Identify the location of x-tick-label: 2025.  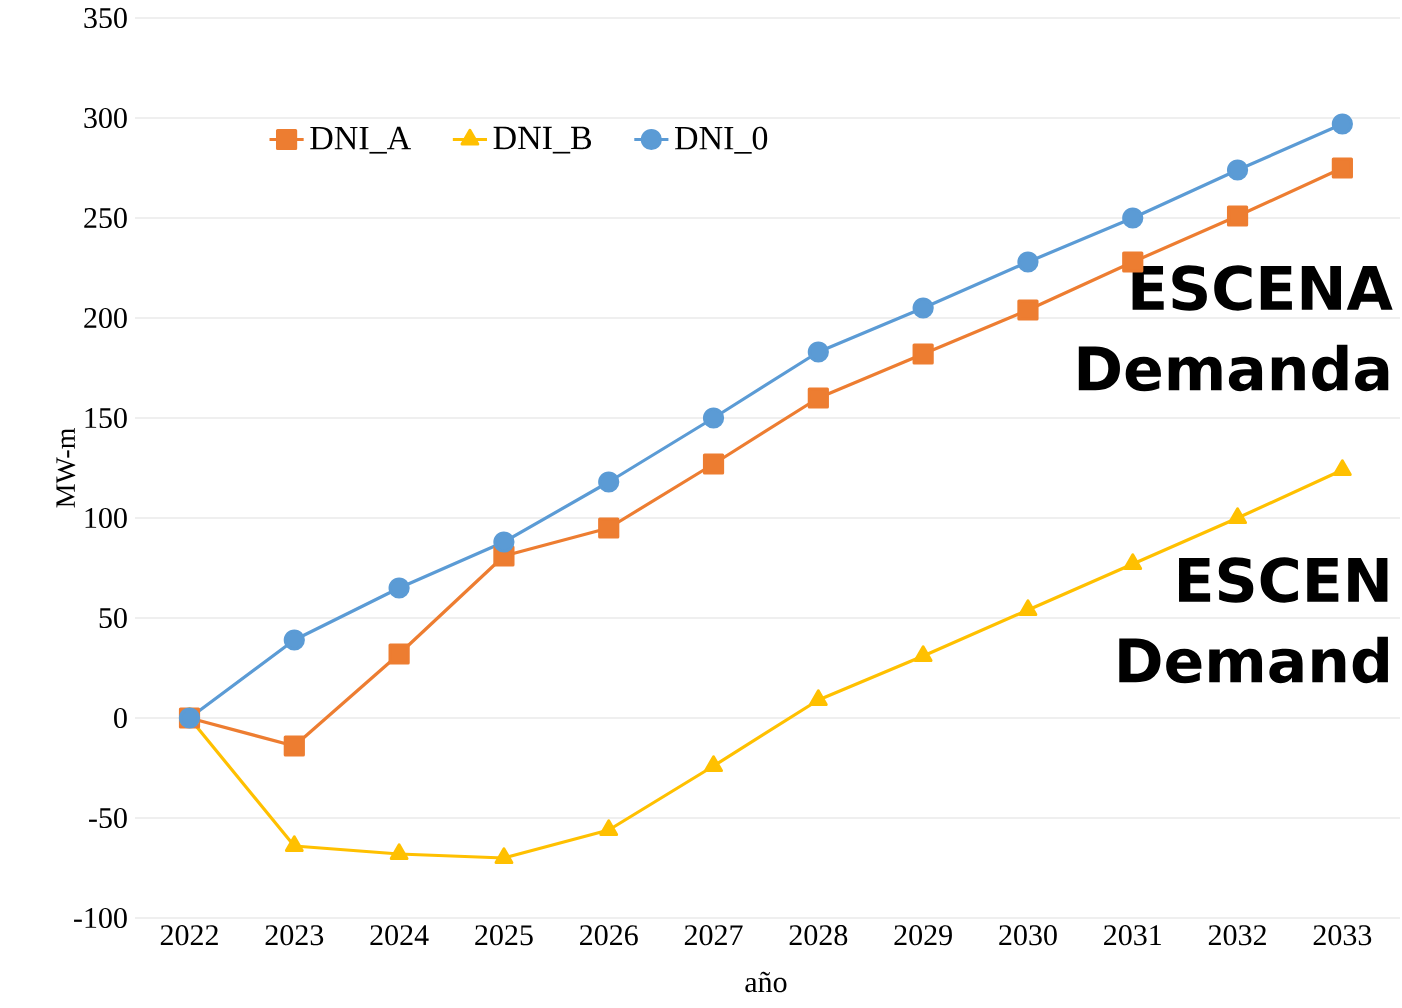
(504, 935).